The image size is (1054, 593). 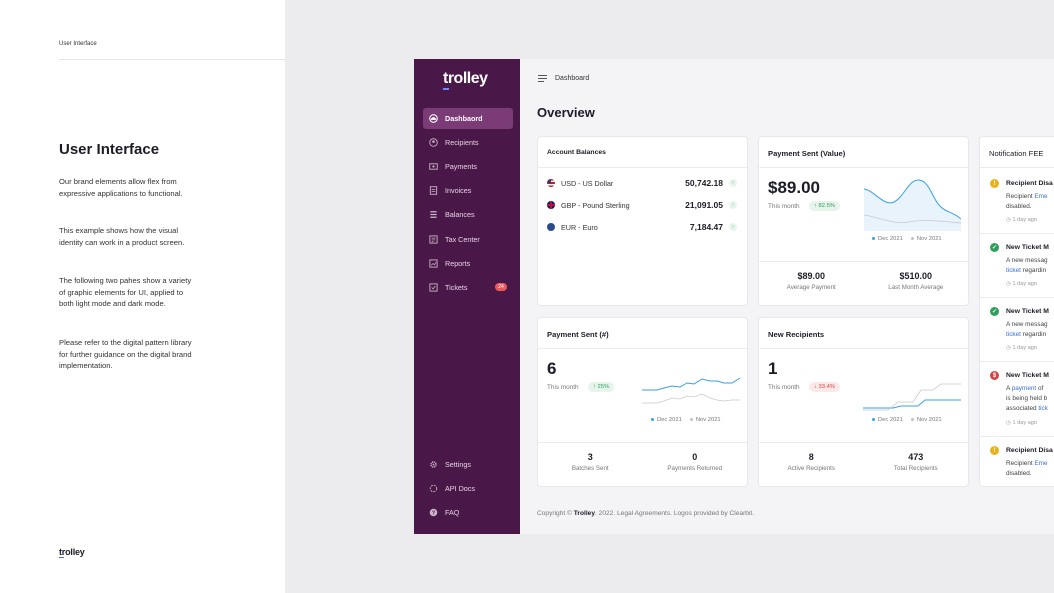 I want to click on app-logo: trolley, so click(x=465, y=78).